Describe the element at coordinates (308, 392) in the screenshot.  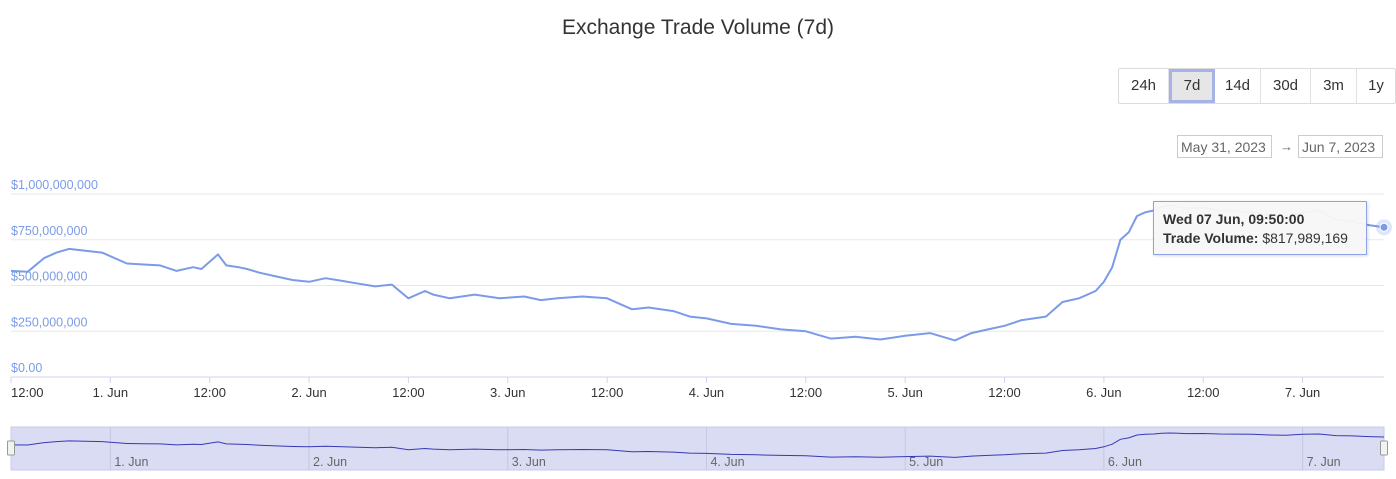
I see `x-tick-label: 2. Jun` at that location.